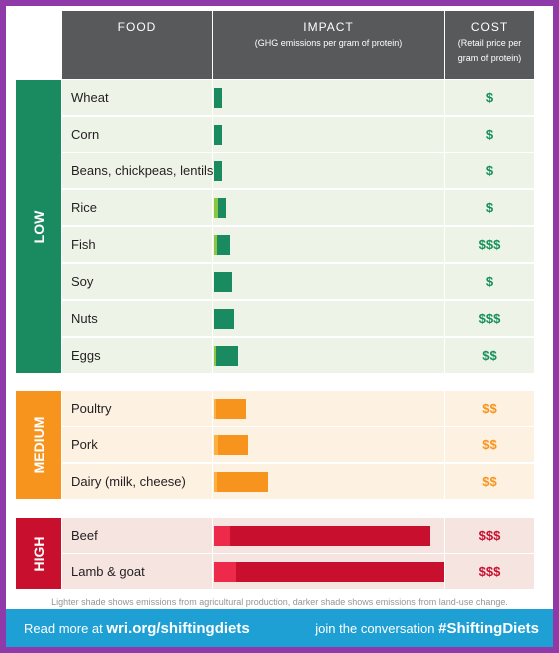 This screenshot has width=559, height=653. I want to click on food-name: Dairy (milk, cheese), so click(137, 481).